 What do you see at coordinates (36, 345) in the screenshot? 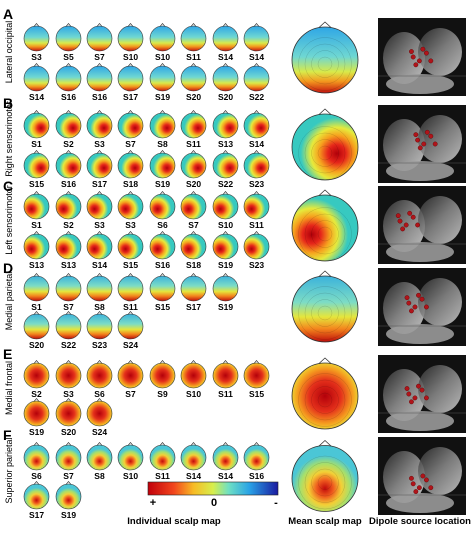
I see `subject-label: S20` at bounding box center [36, 345].